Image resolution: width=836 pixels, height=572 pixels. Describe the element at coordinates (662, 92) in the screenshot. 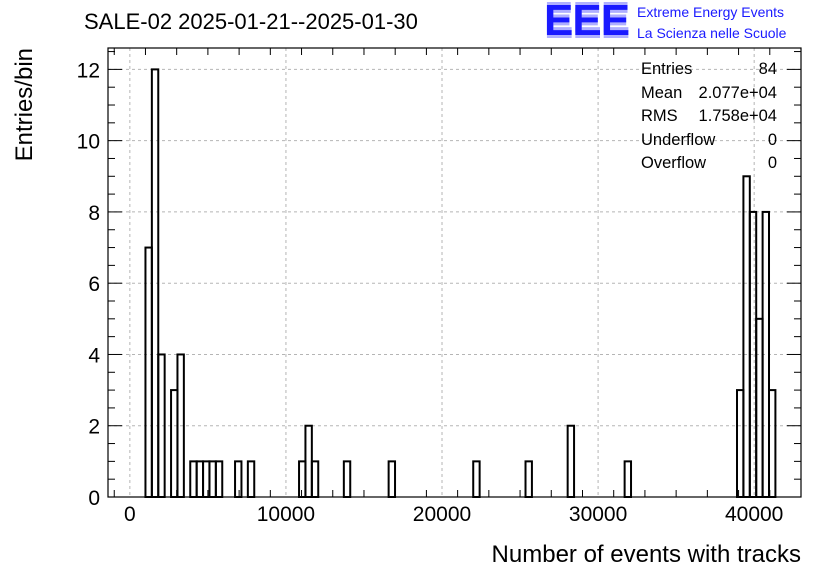

I see `stat-label: Mean` at that location.